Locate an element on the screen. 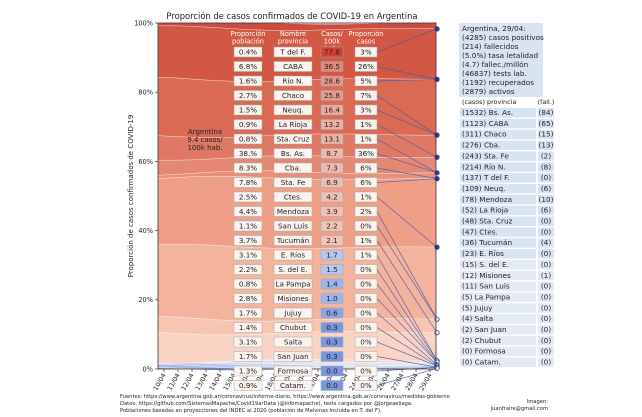 This screenshot has height=417, width=642. proporcion-value: 3% is located at coordinates (366, 110).